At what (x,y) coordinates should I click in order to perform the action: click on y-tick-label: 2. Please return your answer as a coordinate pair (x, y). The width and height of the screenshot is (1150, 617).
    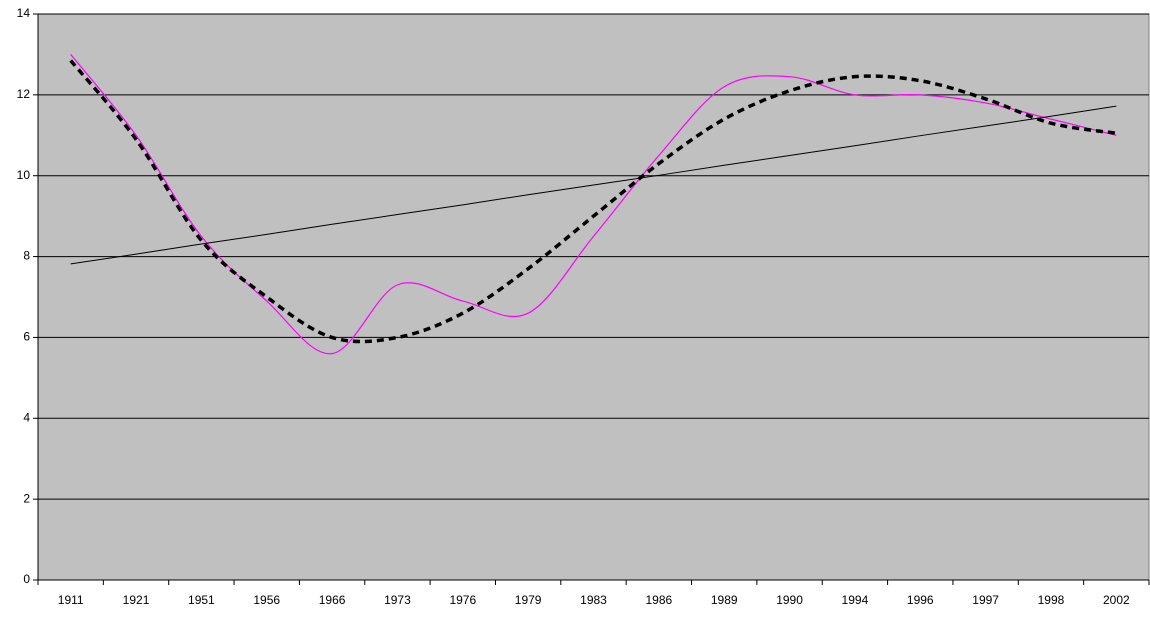
    Looking at the image, I should click on (26, 498).